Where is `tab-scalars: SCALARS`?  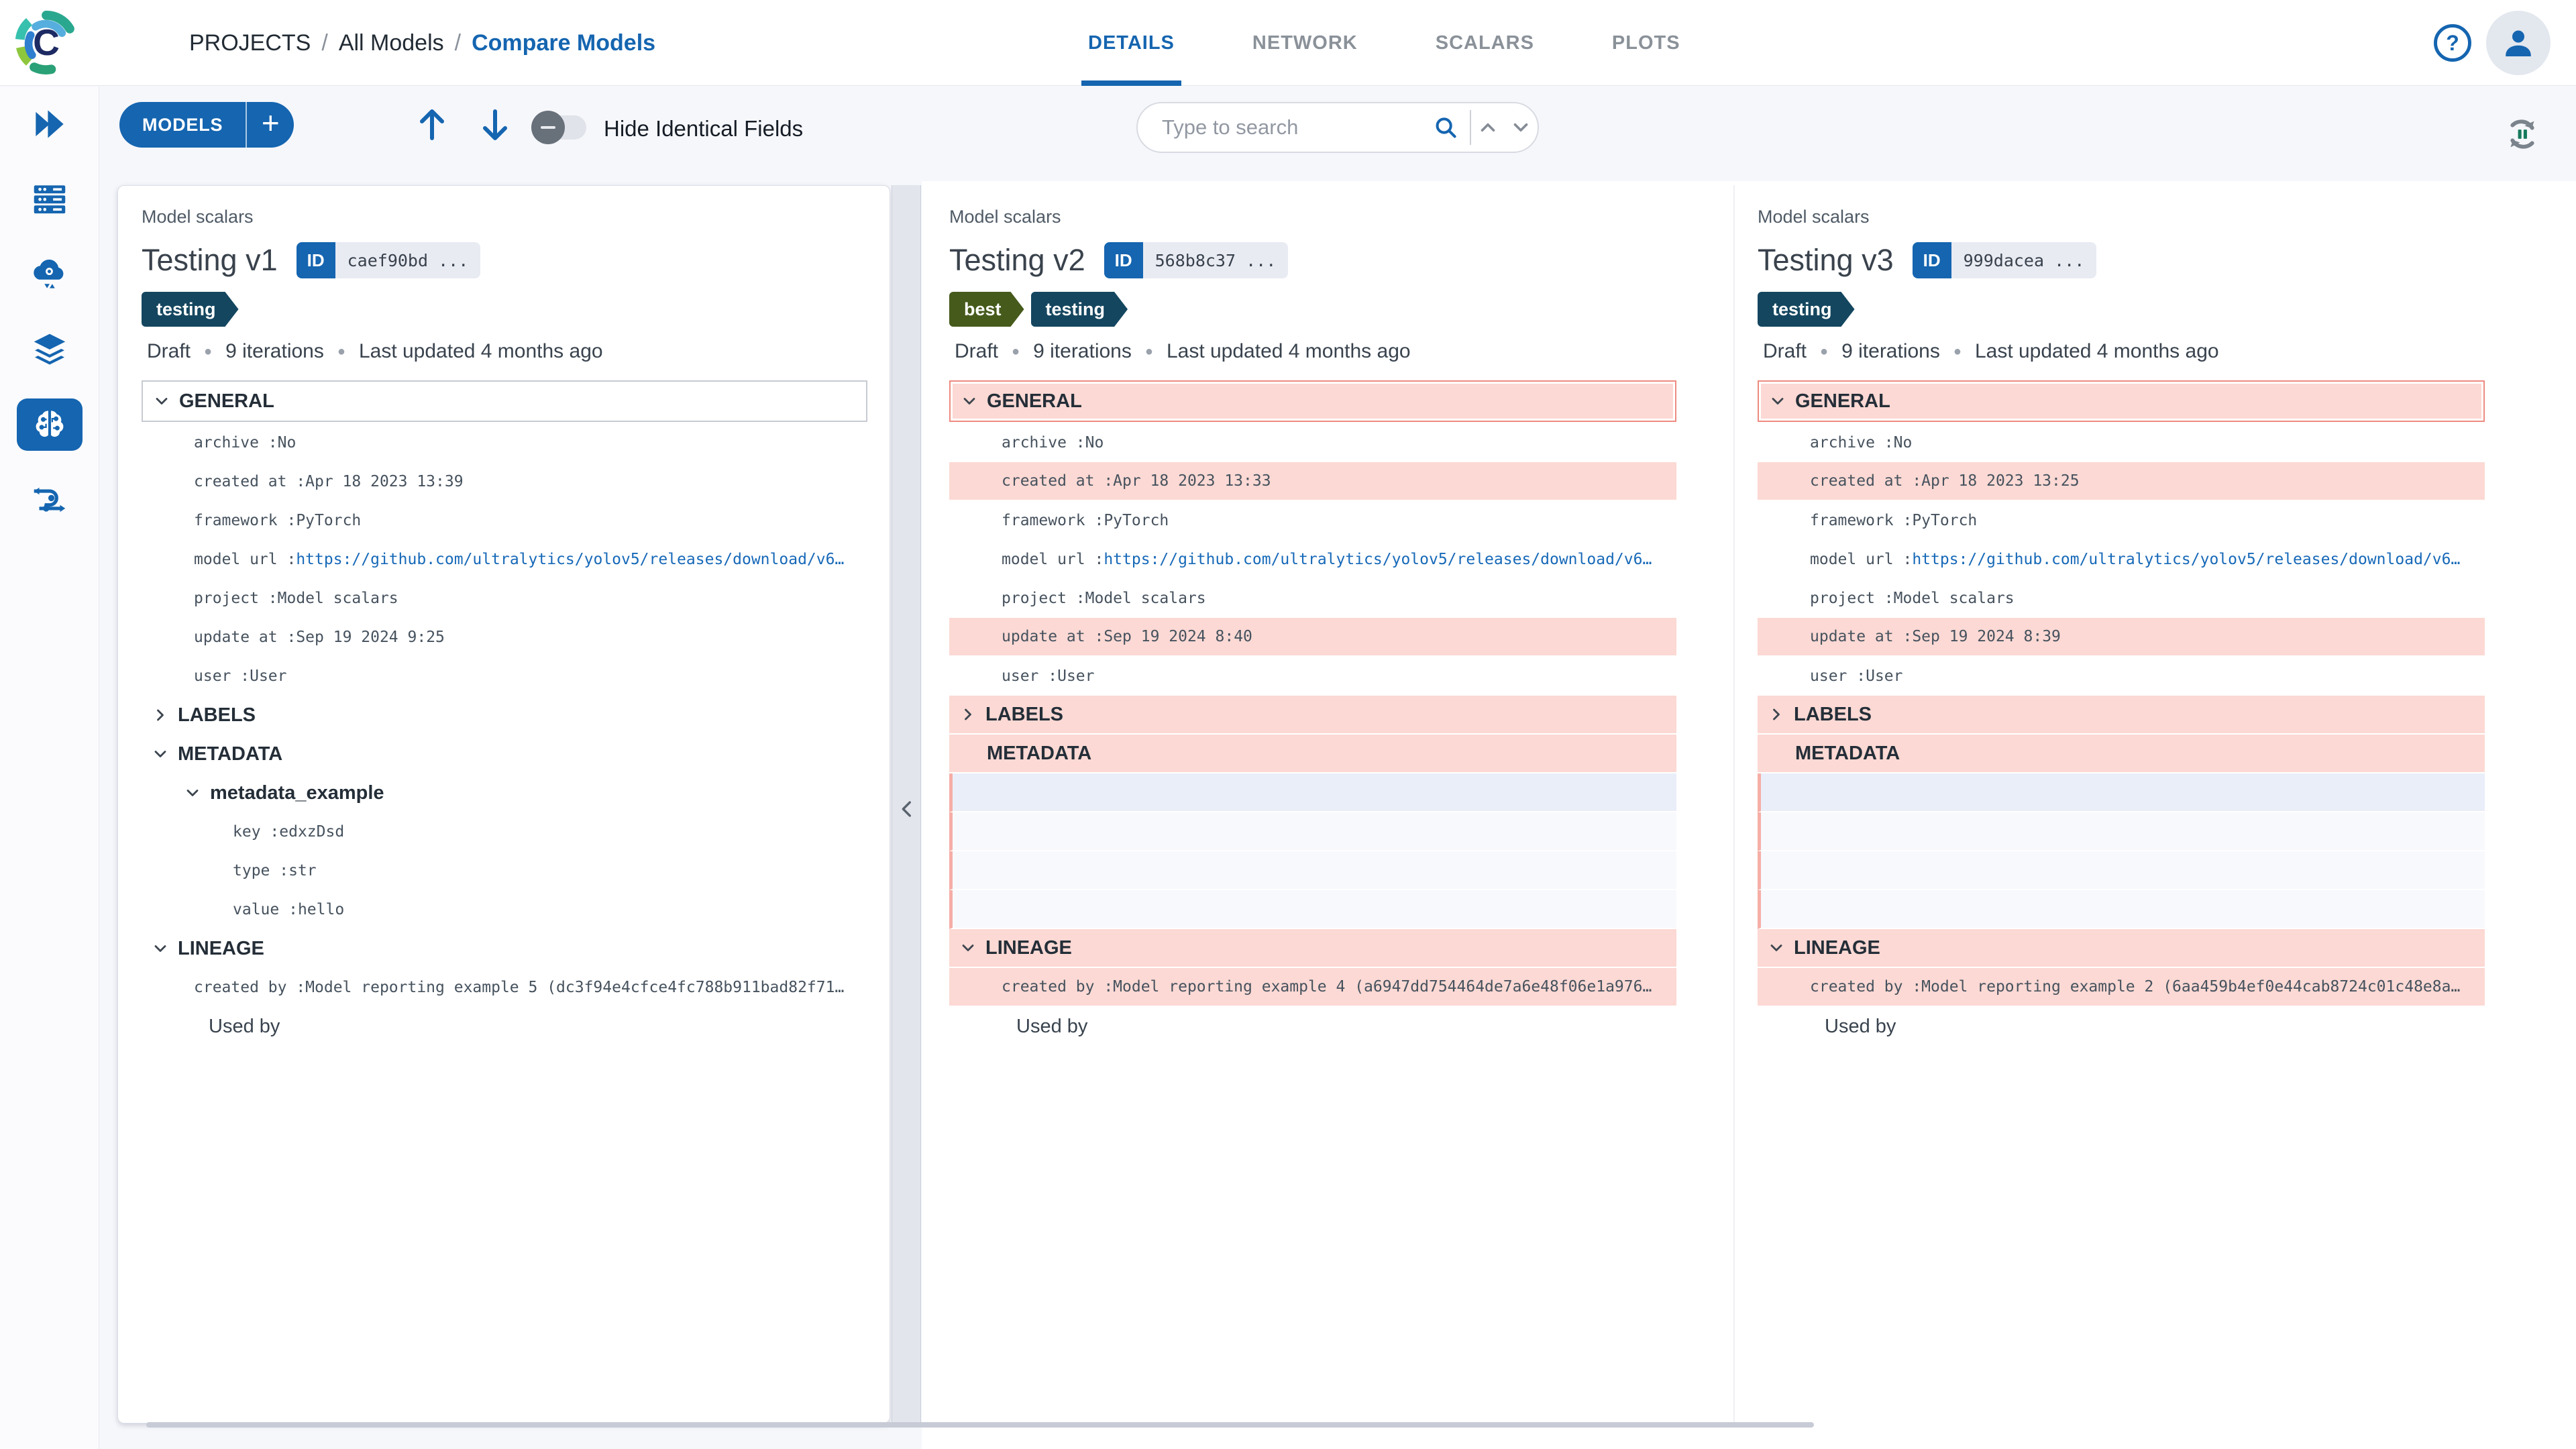
tab-scalars: SCALARS is located at coordinates (1484, 43).